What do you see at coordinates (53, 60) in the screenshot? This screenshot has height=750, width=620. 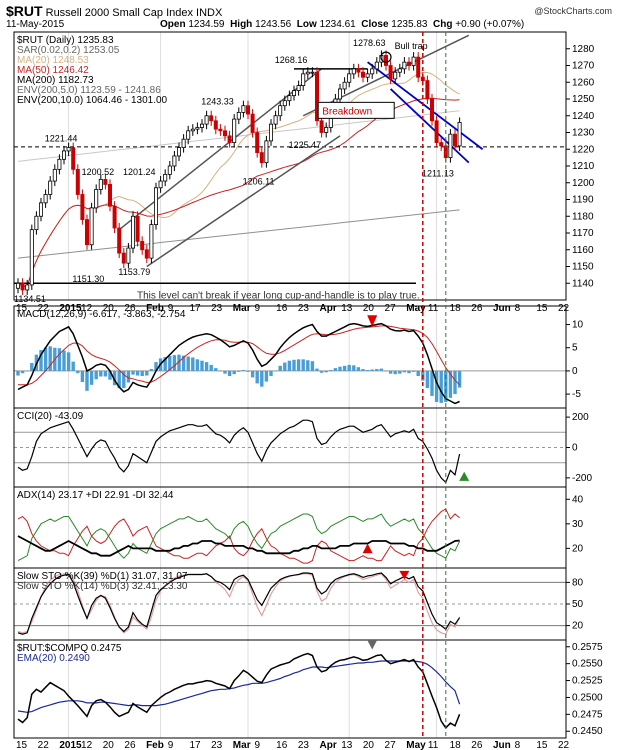 I see `price-legend-2: MA(20) 1248.53` at bounding box center [53, 60].